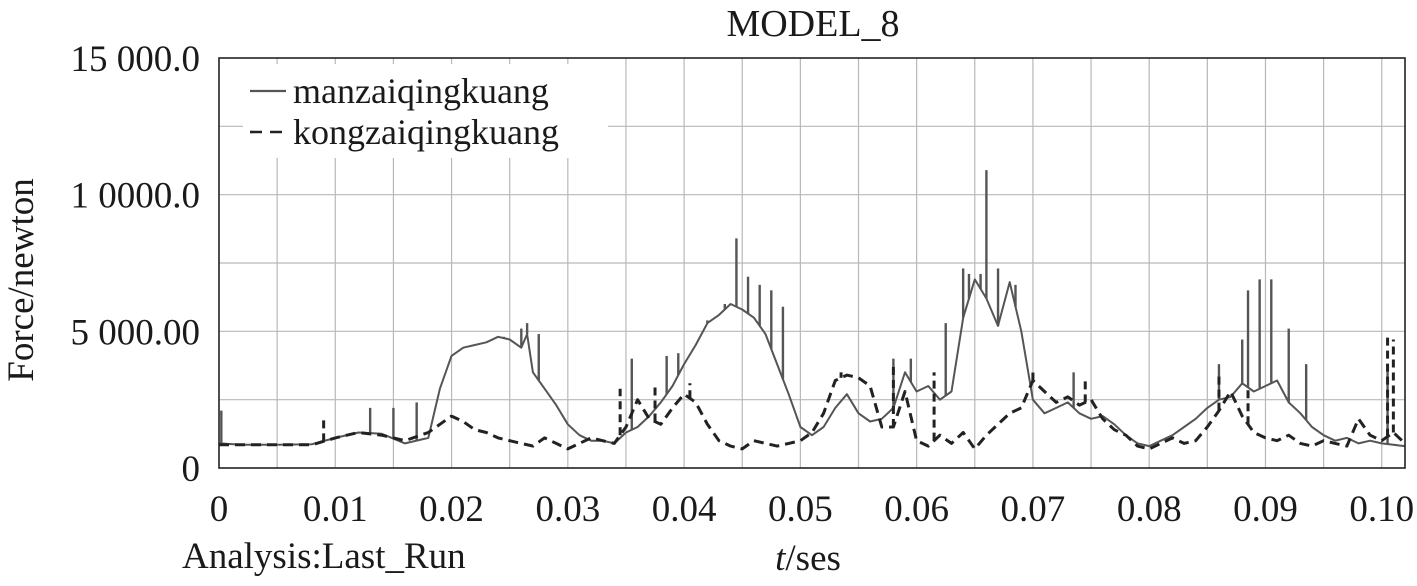  What do you see at coordinates (21, 279) in the screenshot?
I see `y-axis-label: Force/newton` at bounding box center [21, 279].